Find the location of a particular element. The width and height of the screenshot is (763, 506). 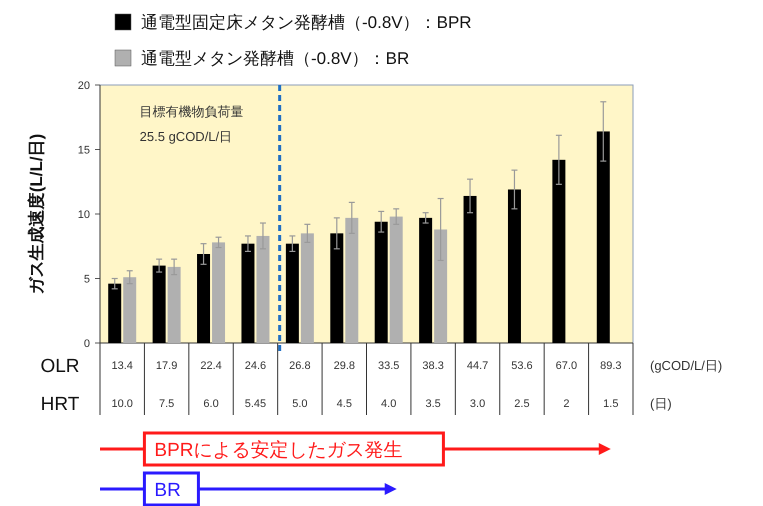

text: 2 is located at coordinates (566, 404).